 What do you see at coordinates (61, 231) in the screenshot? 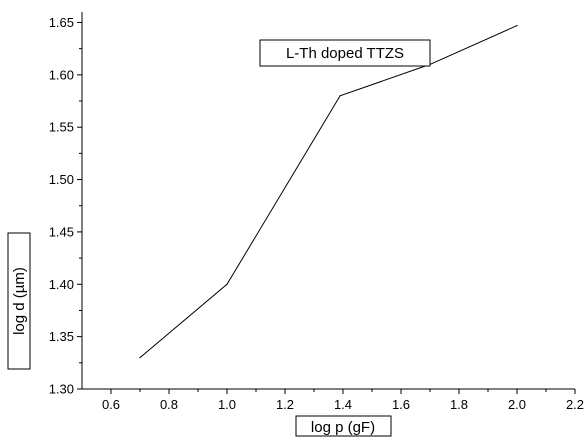
I see `y-tick-label: 1.45` at bounding box center [61, 231].